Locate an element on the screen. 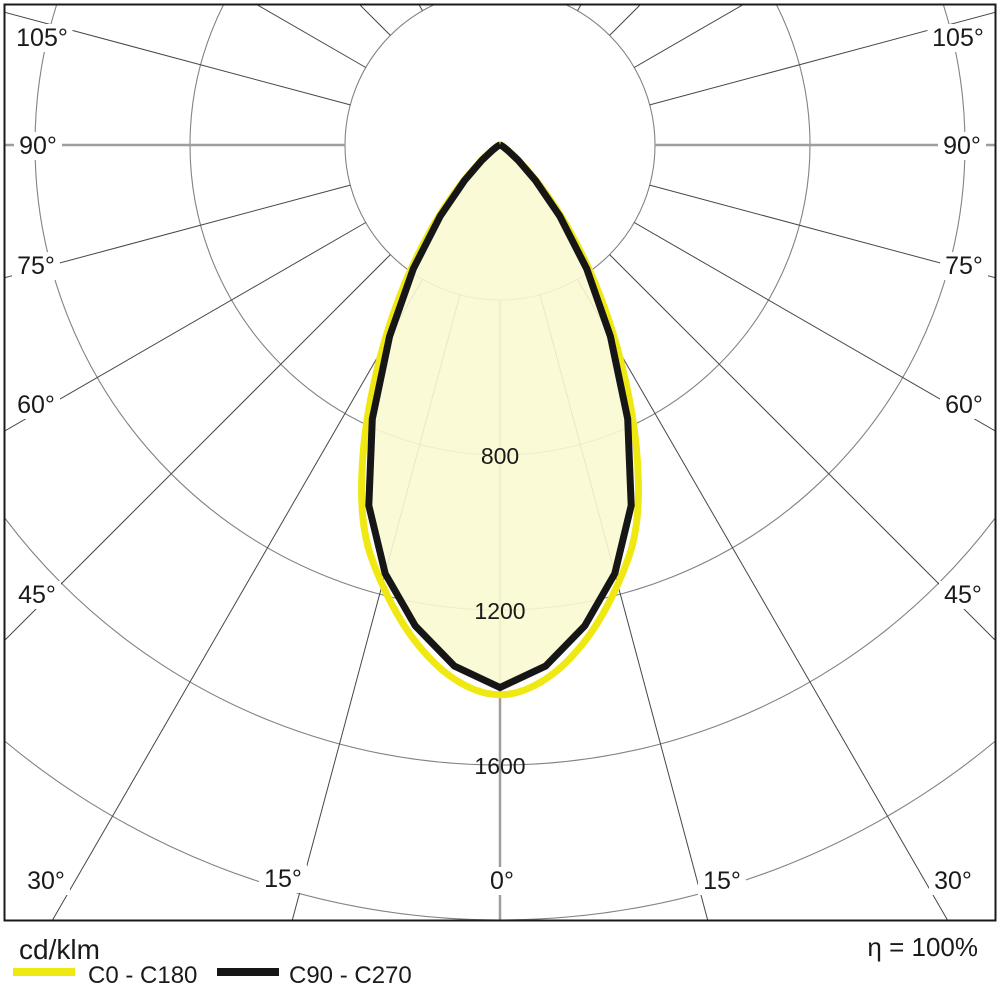 The image size is (1000, 1000). units-label: cd/klm is located at coordinates (59, 949).